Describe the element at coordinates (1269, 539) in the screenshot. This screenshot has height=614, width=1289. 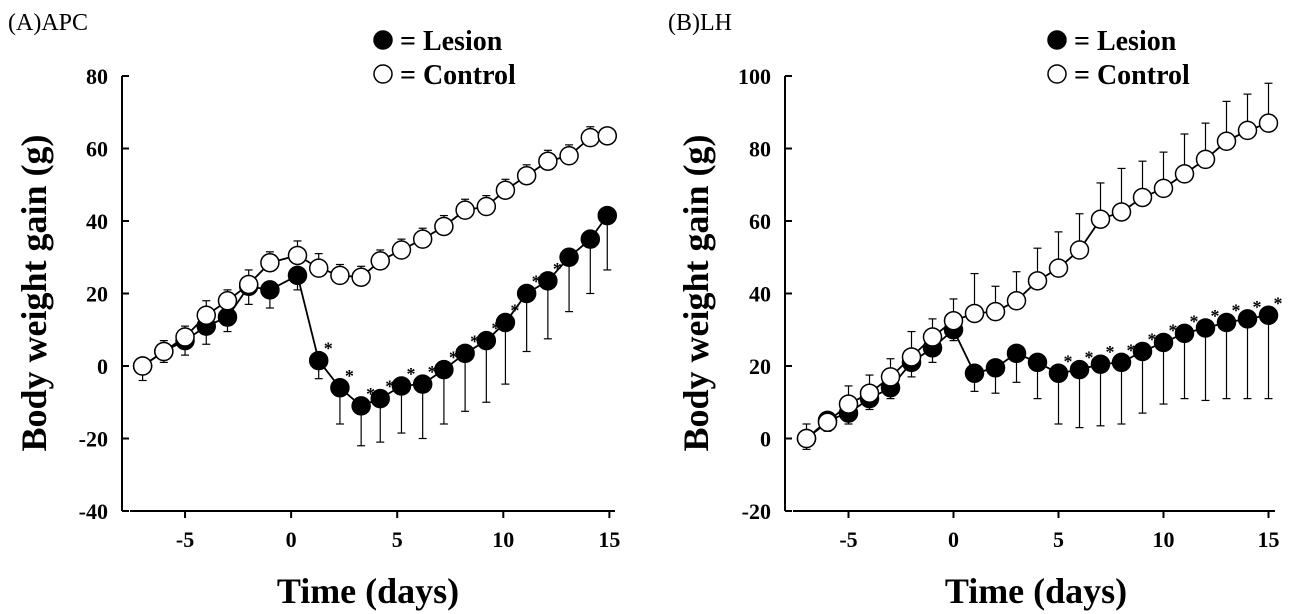
I see `x-tick-label: 15` at that location.